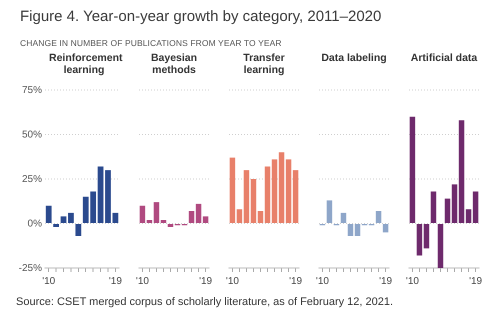 Image resolution: width=500 pixels, height=320 pixels. What do you see at coordinates (201, 16) in the screenshot?
I see `text: Figure 4. Year-on-year growth by category, 2011–2020` at bounding box center [201, 16].